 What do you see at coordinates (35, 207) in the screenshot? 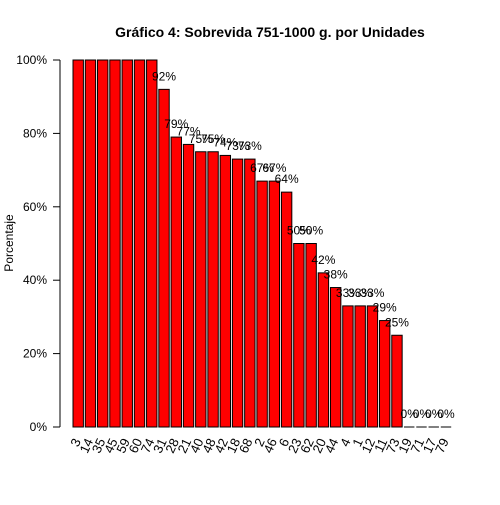
I see `y-tick-label: 60%` at bounding box center [35, 207].